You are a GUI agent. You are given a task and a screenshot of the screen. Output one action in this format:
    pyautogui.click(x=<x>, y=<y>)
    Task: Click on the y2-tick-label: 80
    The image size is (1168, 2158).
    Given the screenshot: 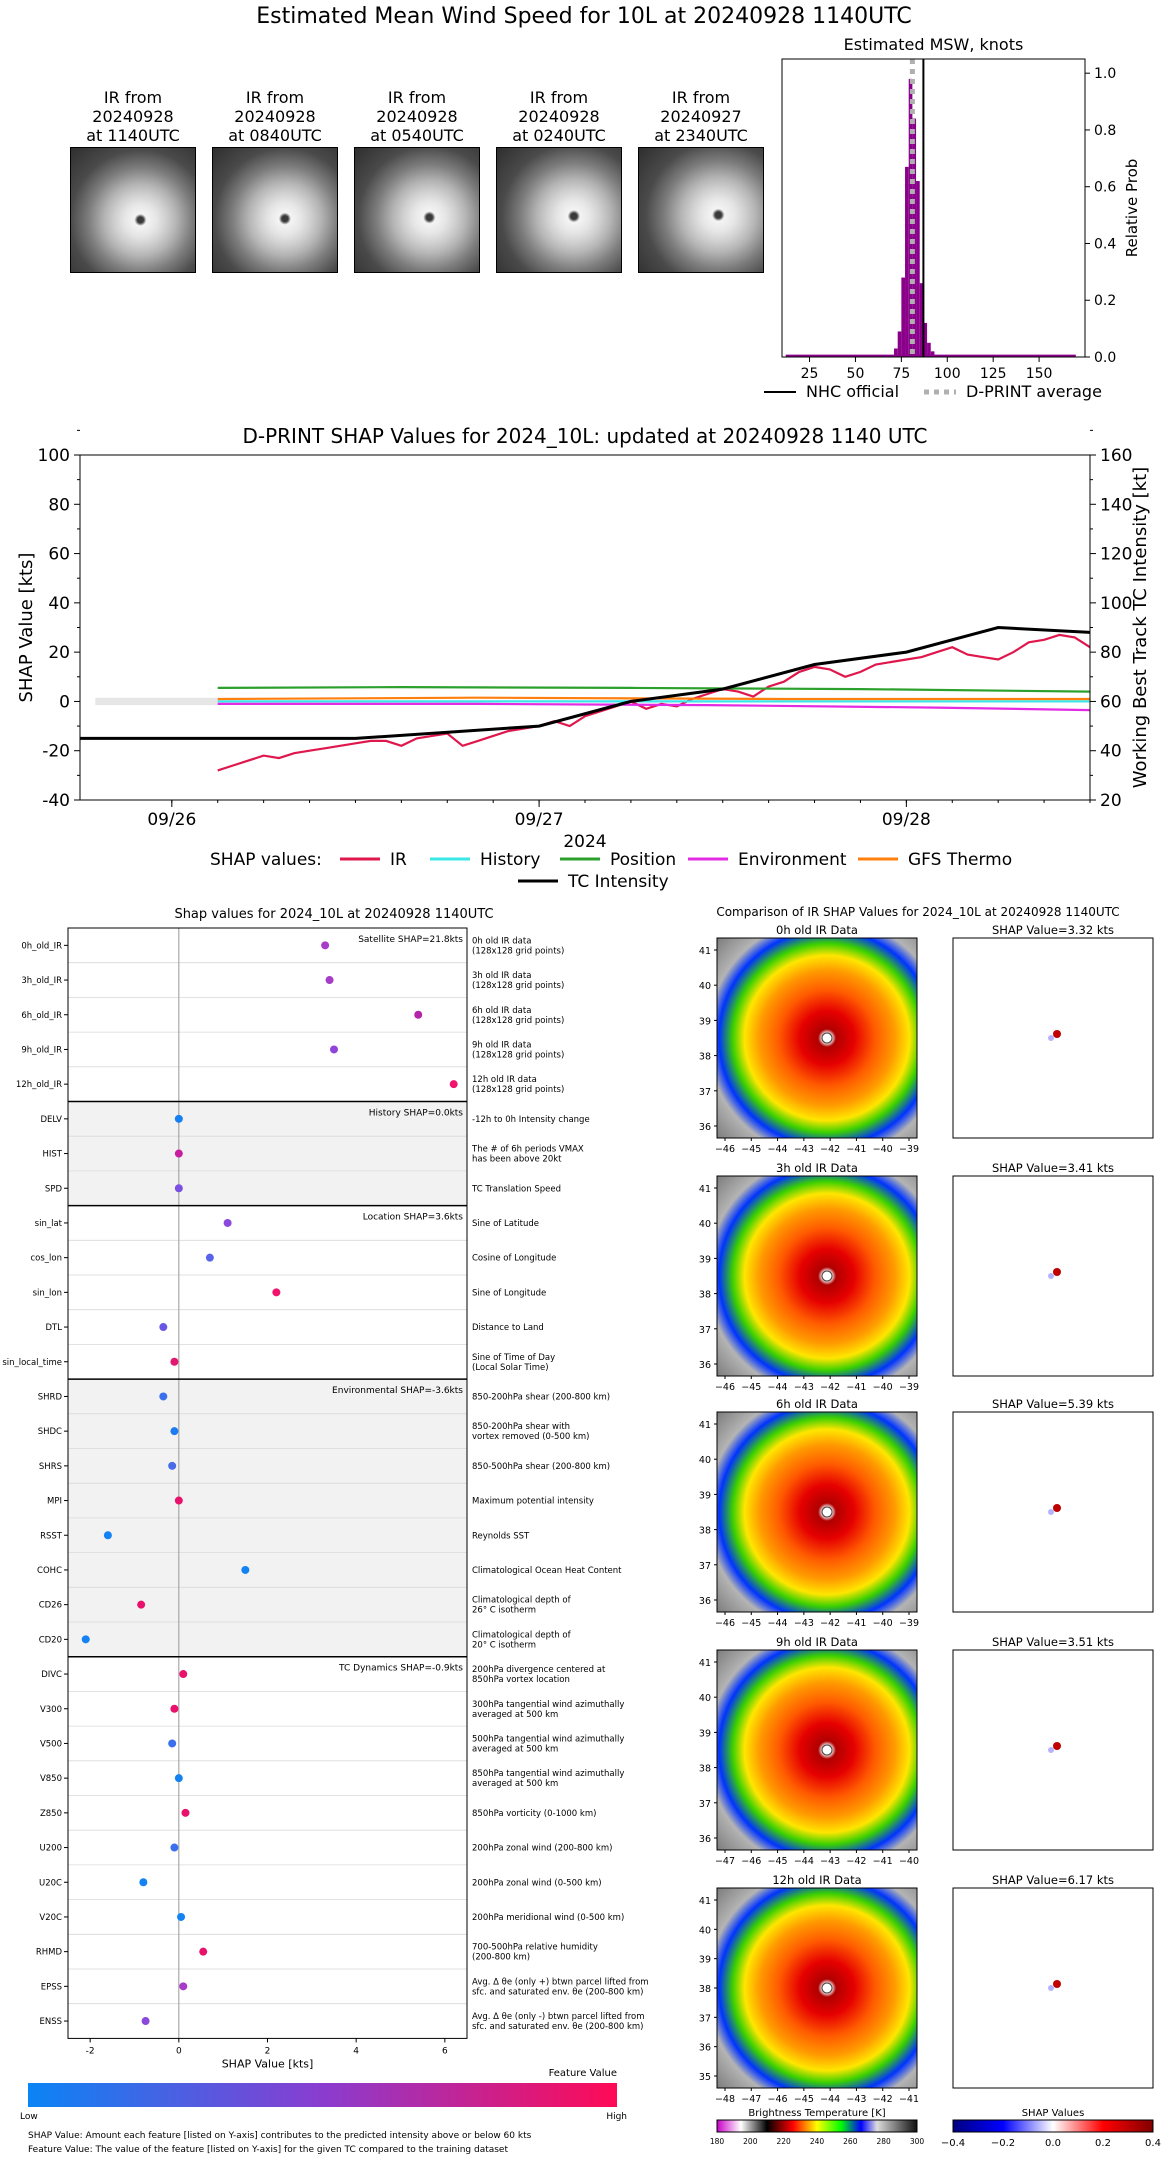 What is the action you would take?
    pyautogui.click(x=1111, y=653)
    